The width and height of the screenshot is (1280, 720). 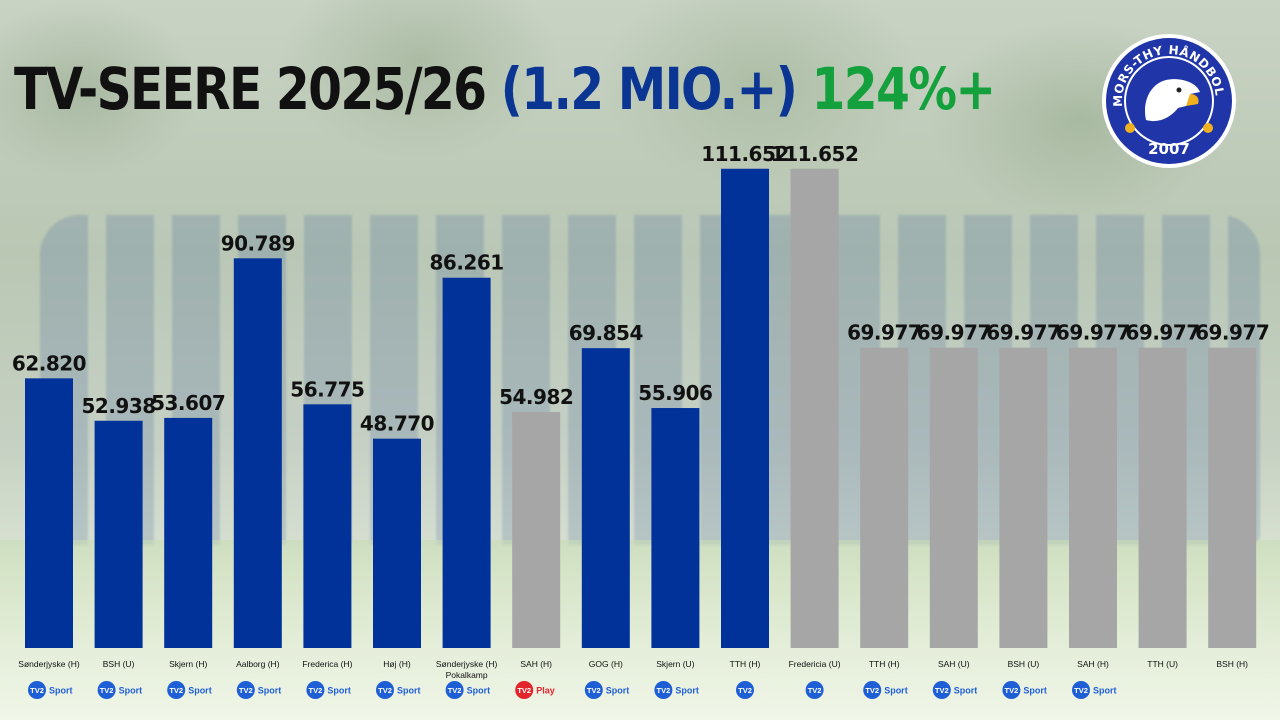 What do you see at coordinates (675, 664) in the screenshot?
I see `category-label: Skjern (U)` at bounding box center [675, 664].